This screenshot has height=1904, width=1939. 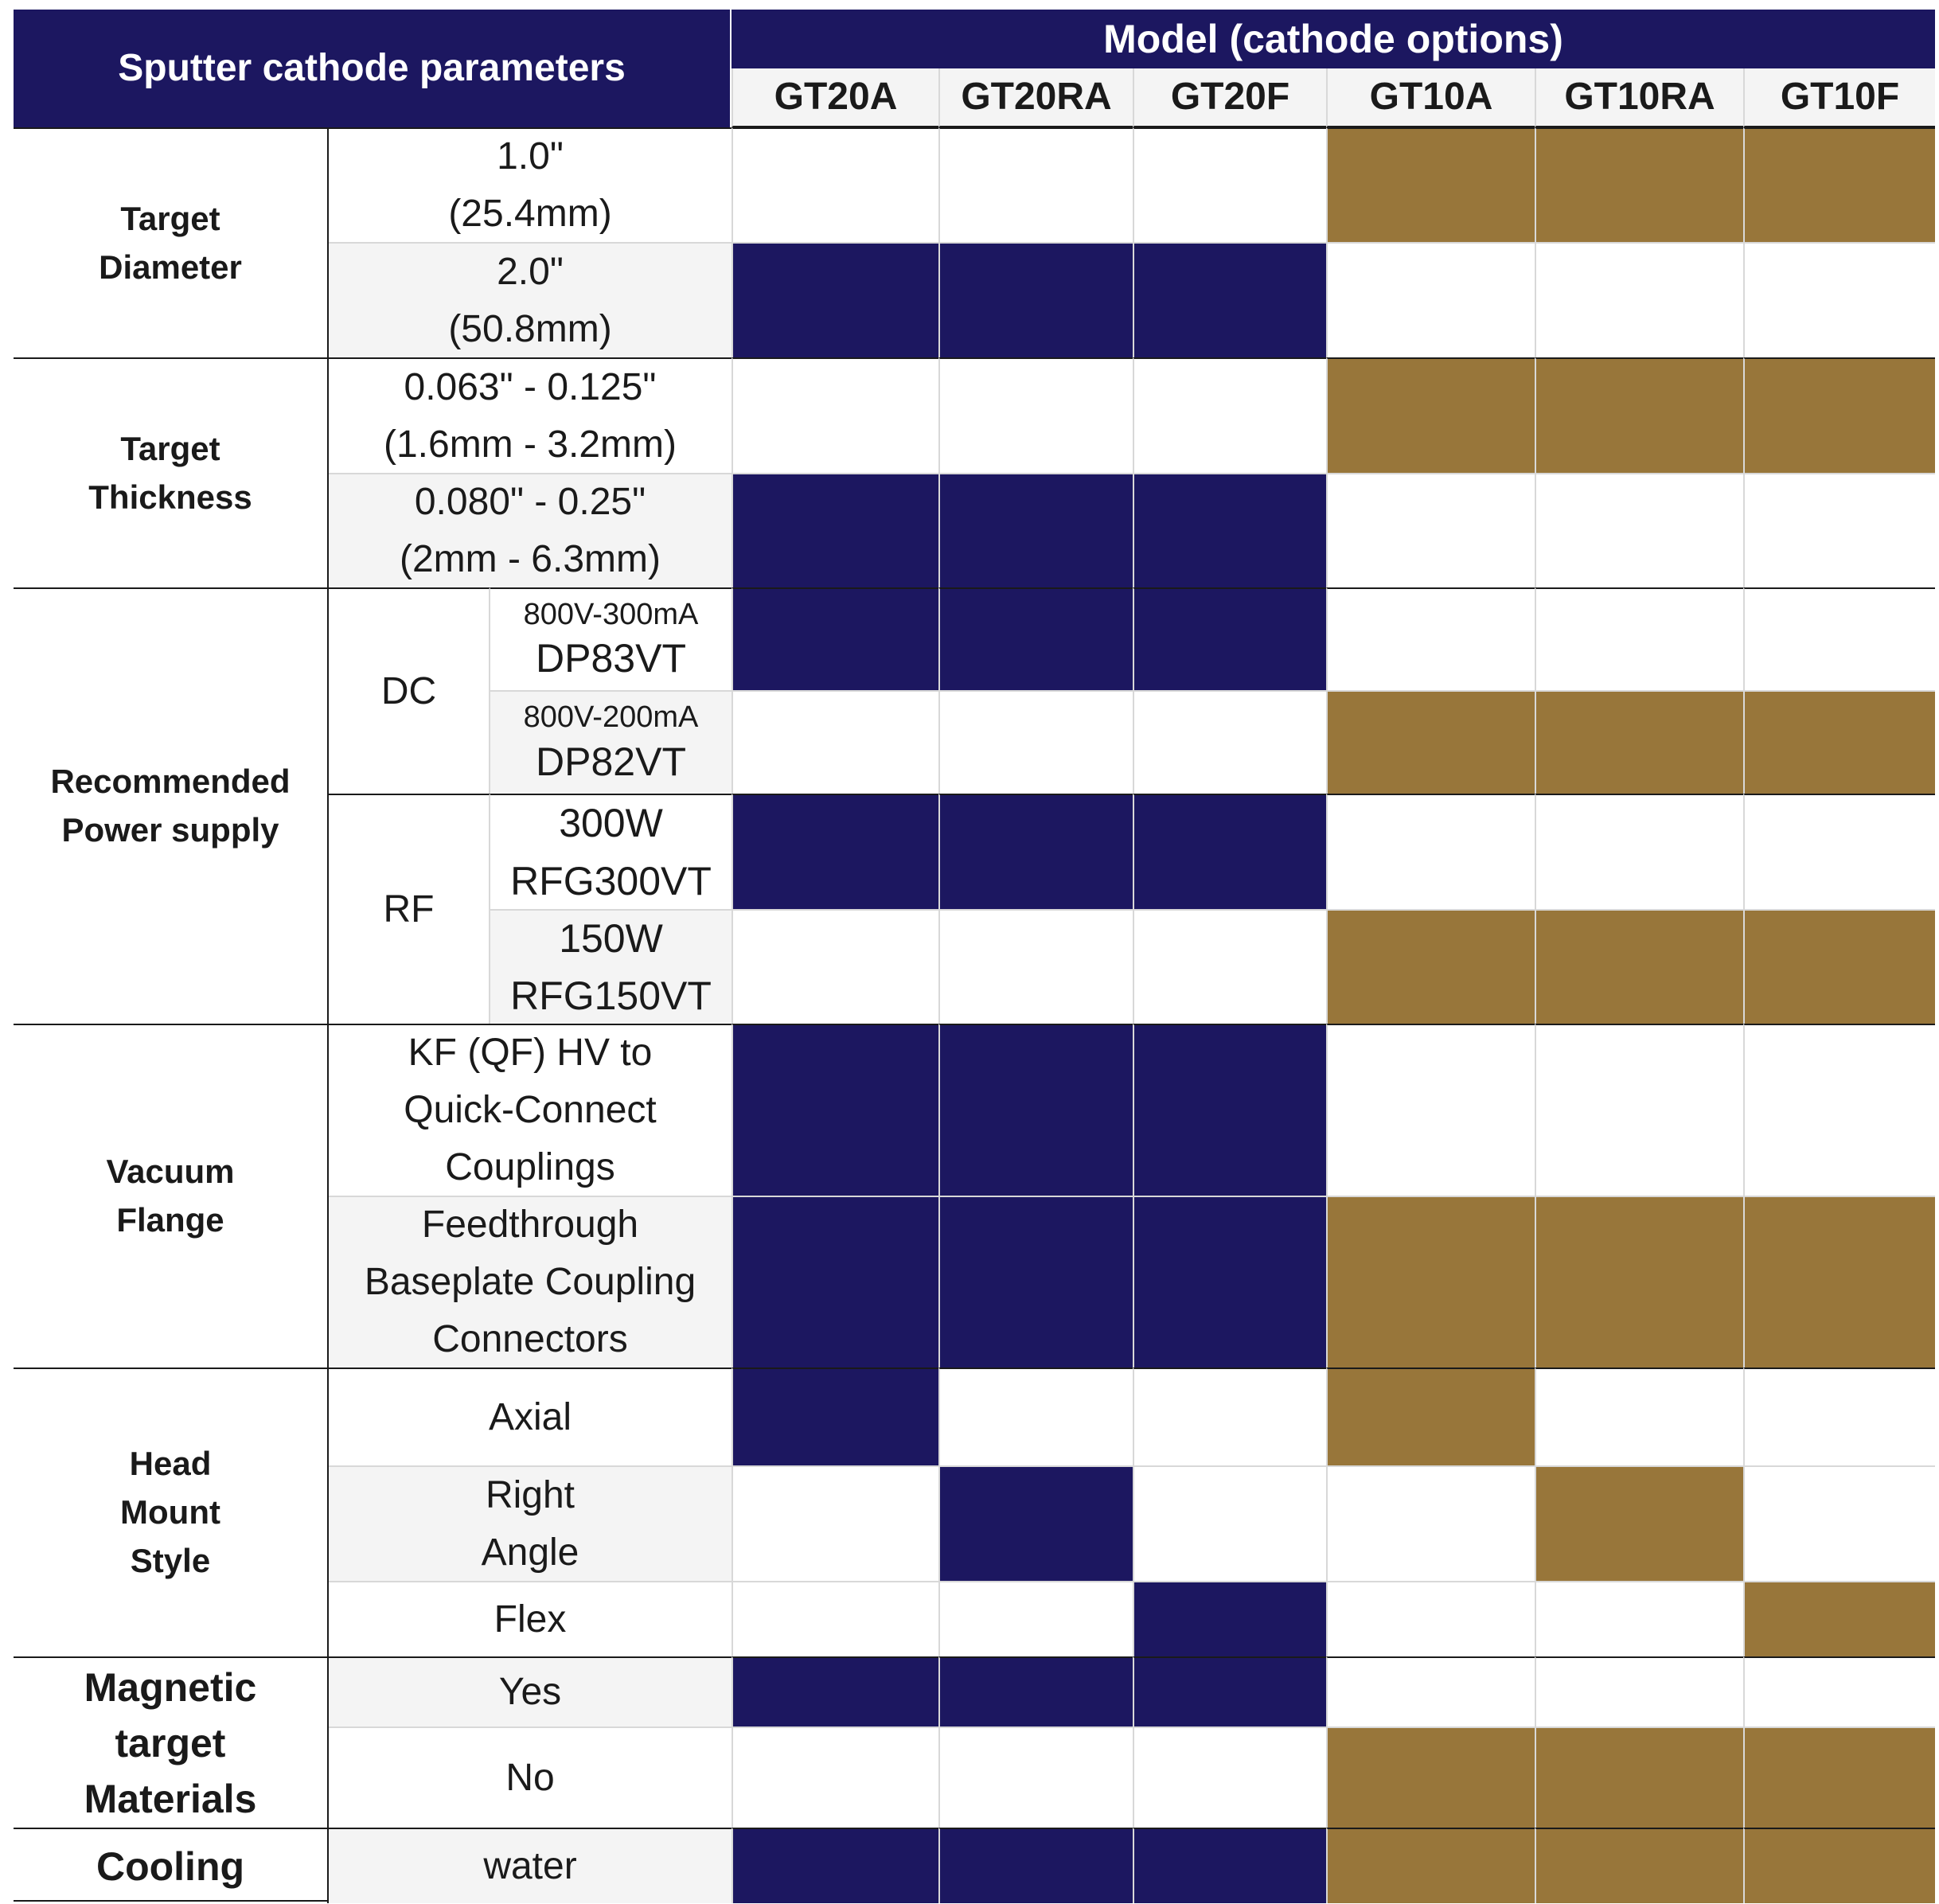 What do you see at coordinates (172, 805) in the screenshot?
I see `group-power-supply: Recommended Power supply` at bounding box center [172, 805].